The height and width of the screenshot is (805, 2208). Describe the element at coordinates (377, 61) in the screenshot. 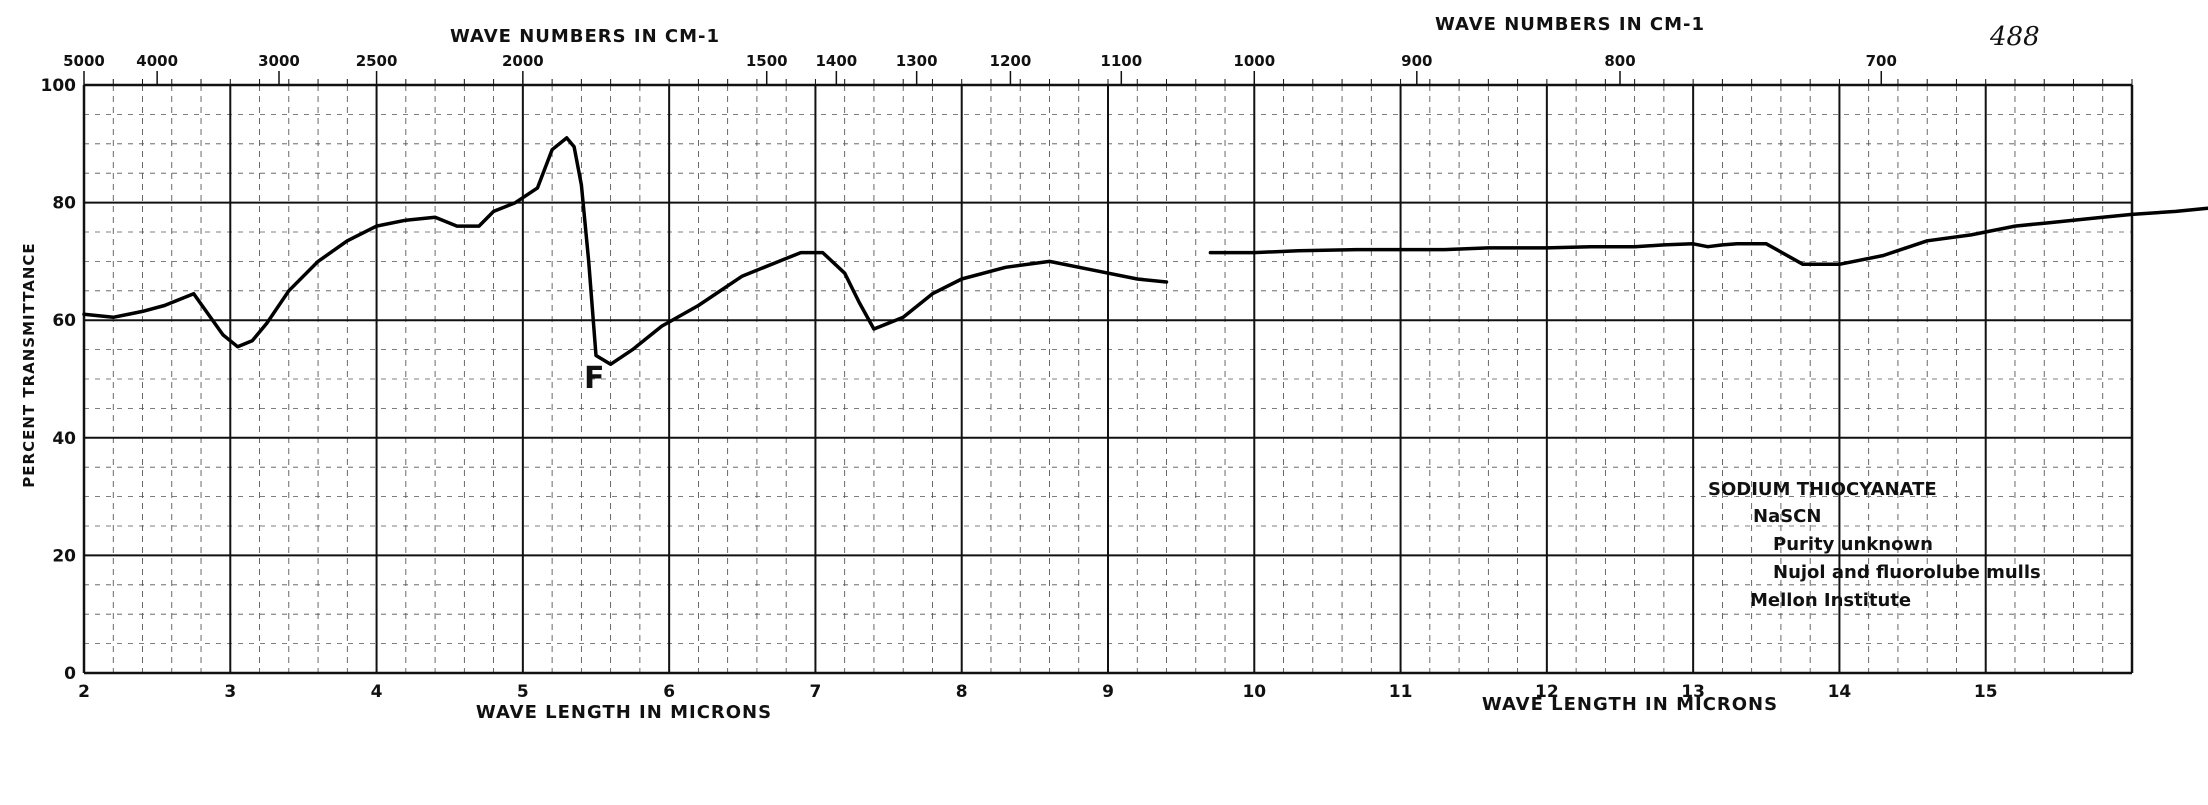

I see `top-axis-tick-label: 2500` at that location.